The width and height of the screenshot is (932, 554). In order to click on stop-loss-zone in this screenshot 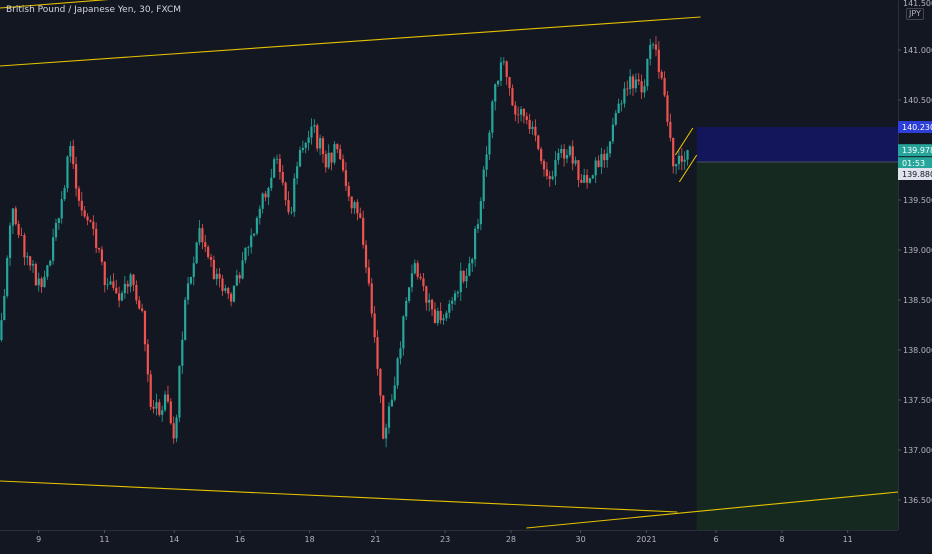, I will do `click(797, 144)`.